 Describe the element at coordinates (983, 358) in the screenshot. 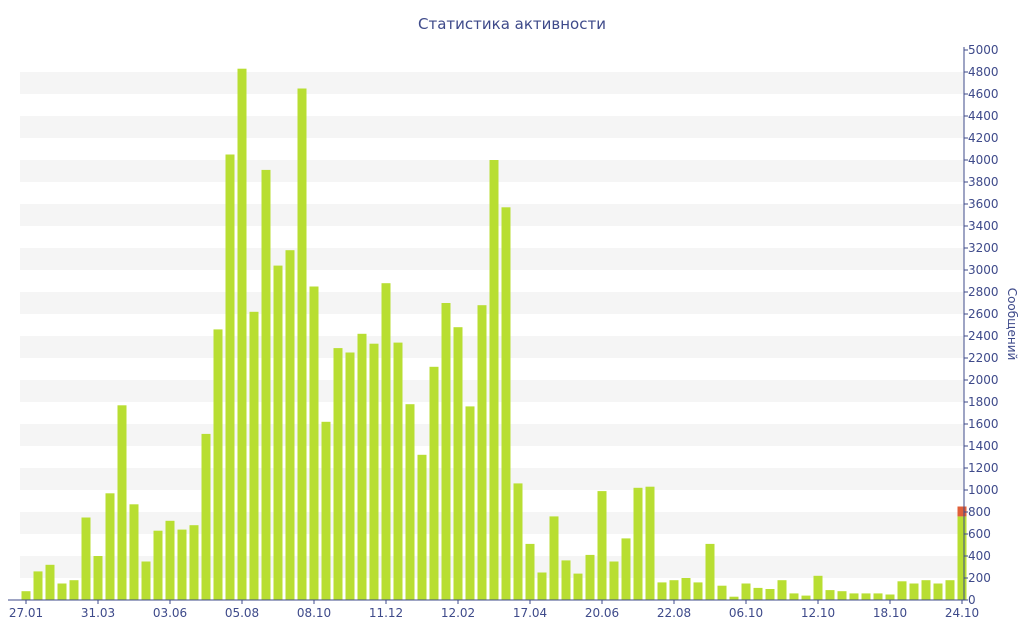

I see `y-tick-label: 2200` at that location.